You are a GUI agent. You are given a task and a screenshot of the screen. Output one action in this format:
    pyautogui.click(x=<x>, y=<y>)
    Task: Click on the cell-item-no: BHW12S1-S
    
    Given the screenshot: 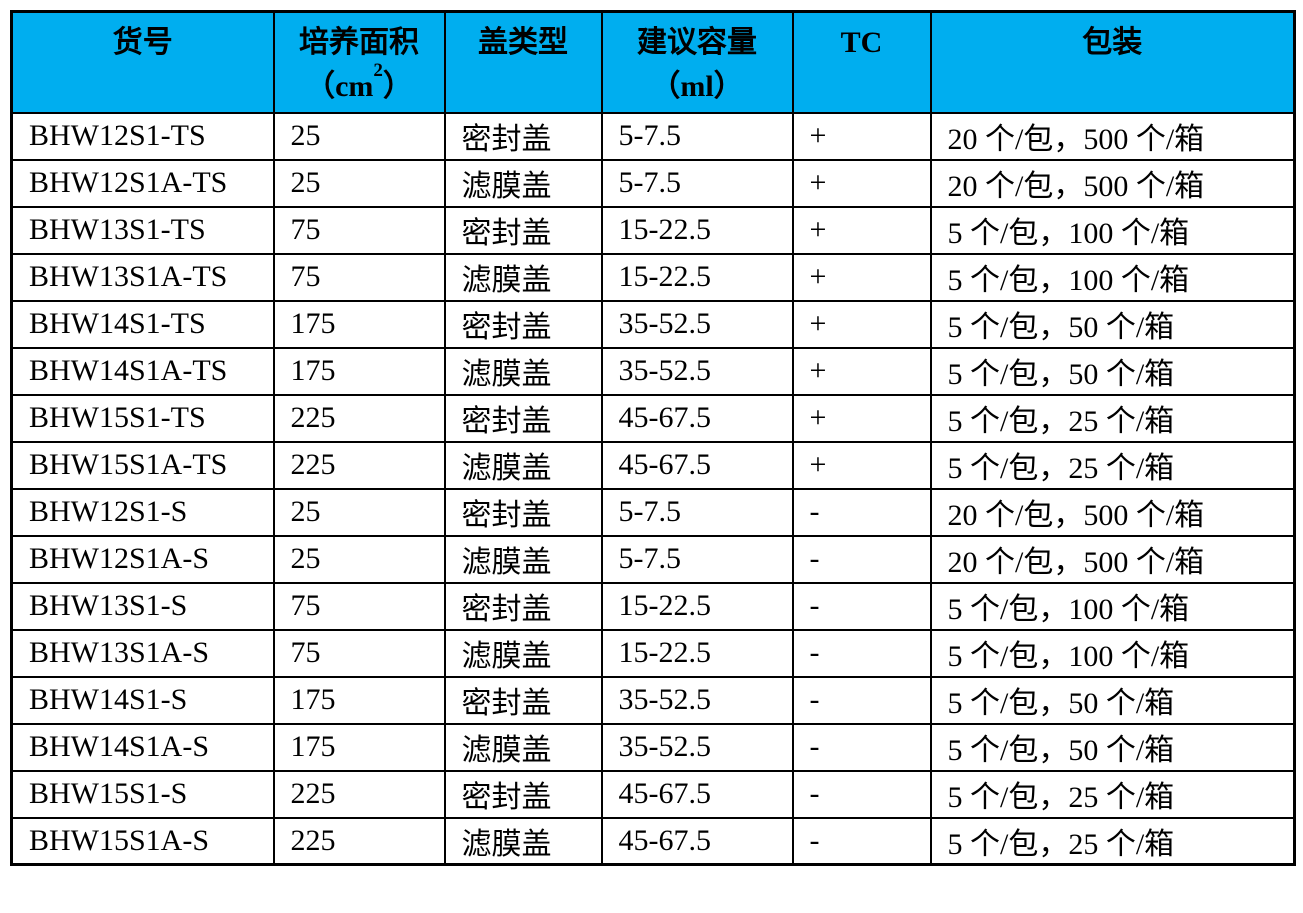 What is the action you would take?
    pyautogui.click(x=142, y=512)
    